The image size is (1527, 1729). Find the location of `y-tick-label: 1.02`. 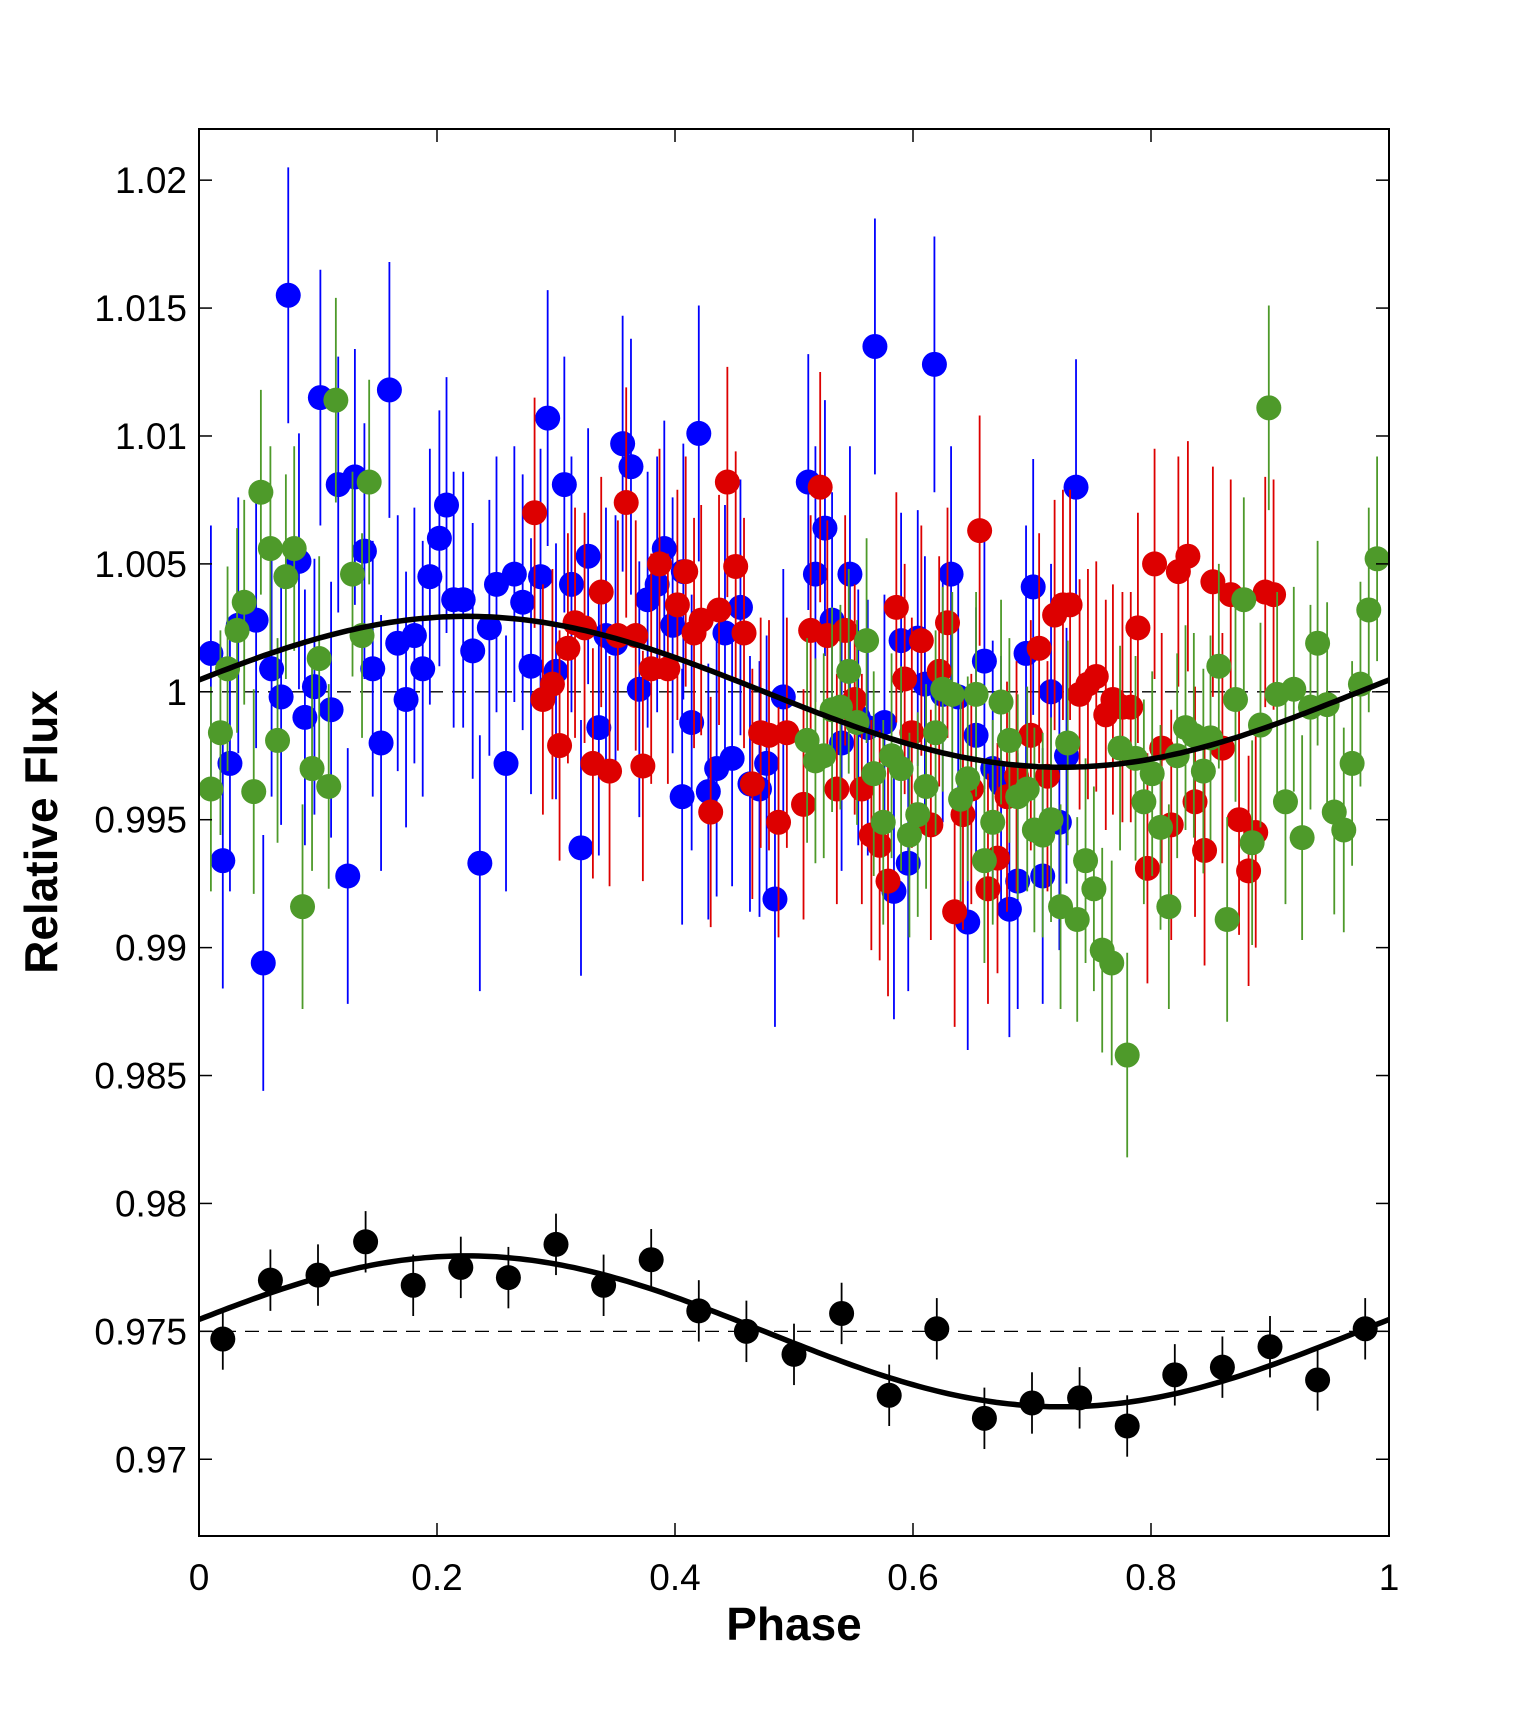

y-tick-label: 1.02 is located at coordinates (151, 180).